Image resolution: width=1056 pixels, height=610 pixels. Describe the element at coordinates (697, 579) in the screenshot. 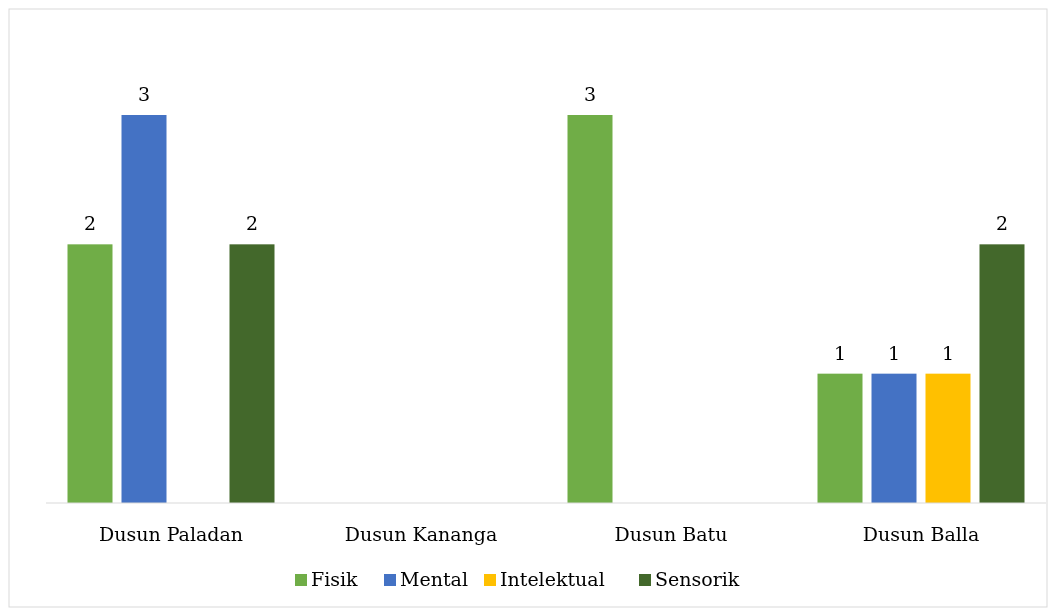

I see `legend-label: Sensorik` at that location.